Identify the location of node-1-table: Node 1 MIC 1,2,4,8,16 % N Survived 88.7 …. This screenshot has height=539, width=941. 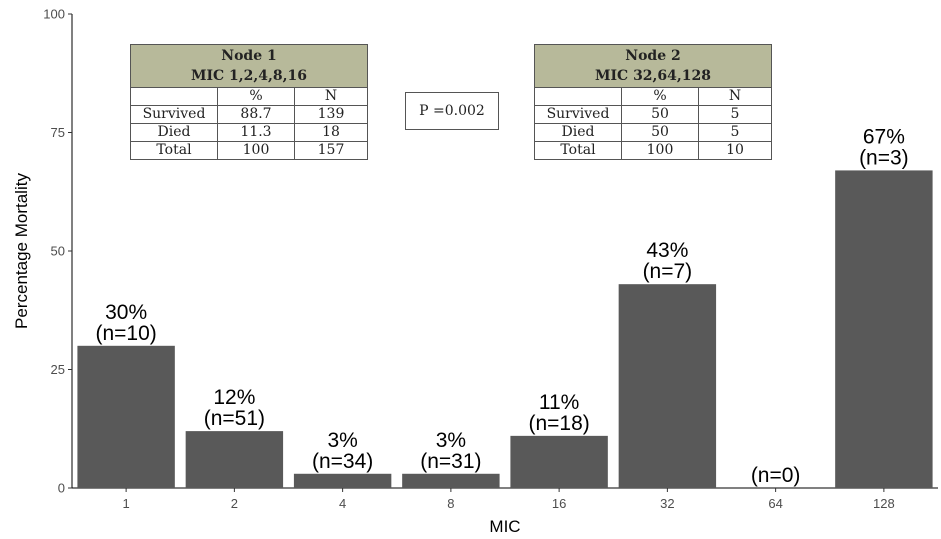
(249, 102).